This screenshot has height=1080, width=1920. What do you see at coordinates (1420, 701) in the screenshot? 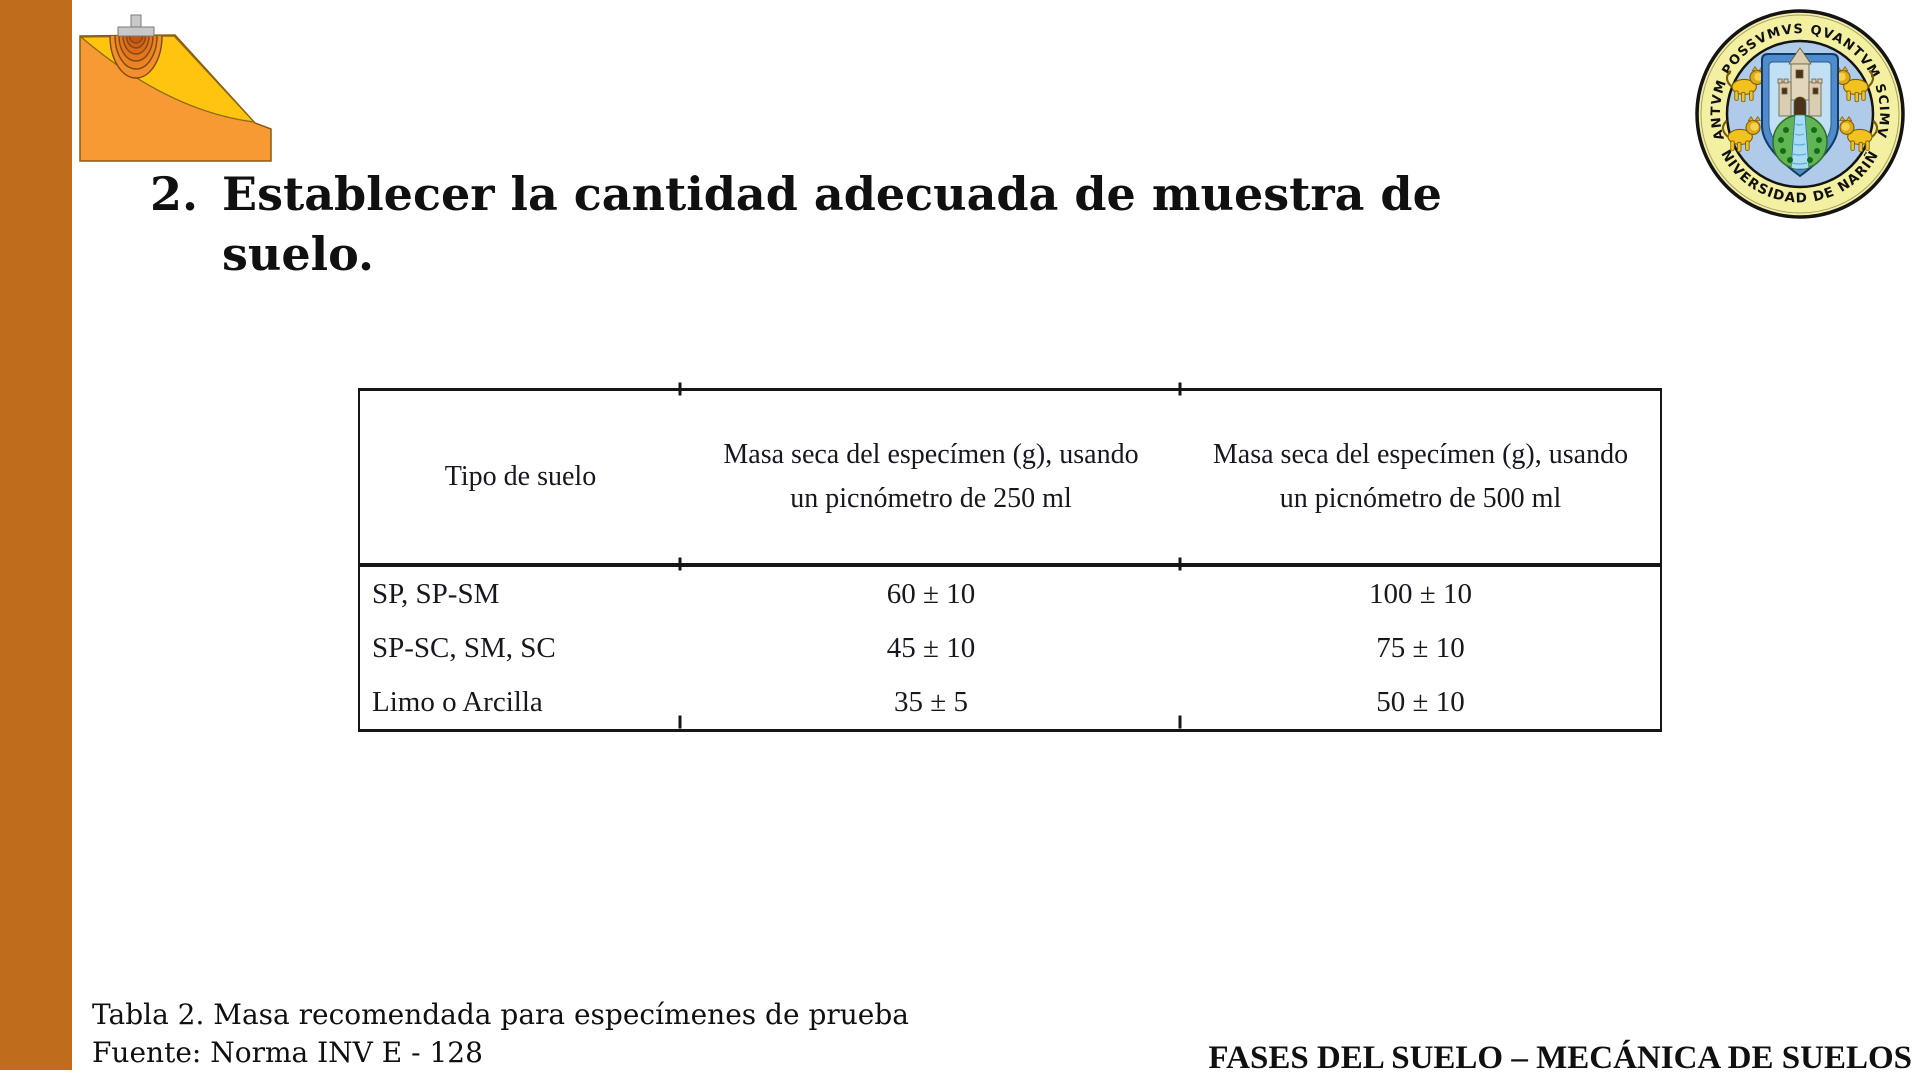
I see `mass-500-cell: 50 ± 10` at bounding box center [1420, 701].